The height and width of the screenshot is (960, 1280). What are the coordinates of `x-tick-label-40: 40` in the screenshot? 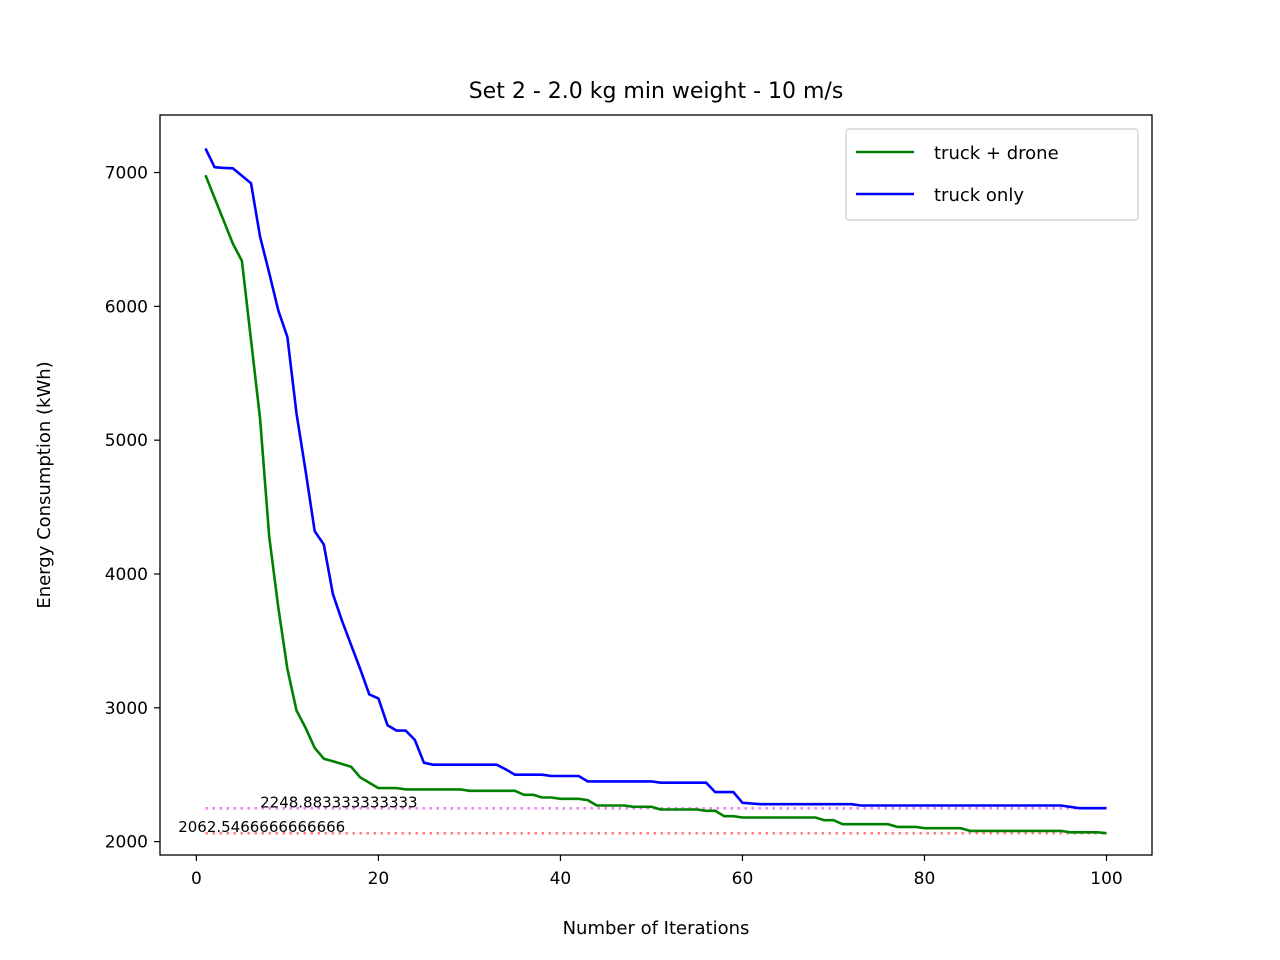 It's located at (561, 879).